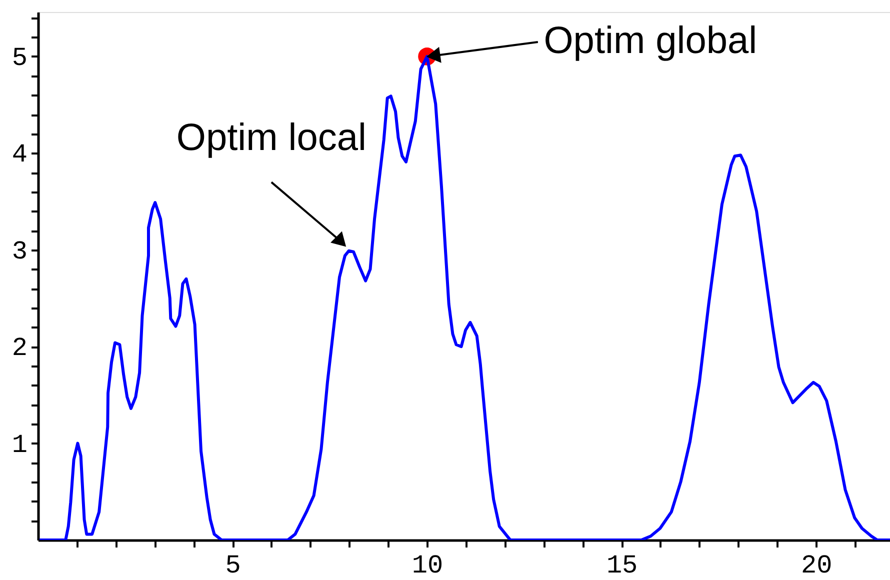 This screenshot has width=890, height=580. Describe the element at coordinates (622, 565) in the screenshot. I see `x-tick-label: 15` at that location.